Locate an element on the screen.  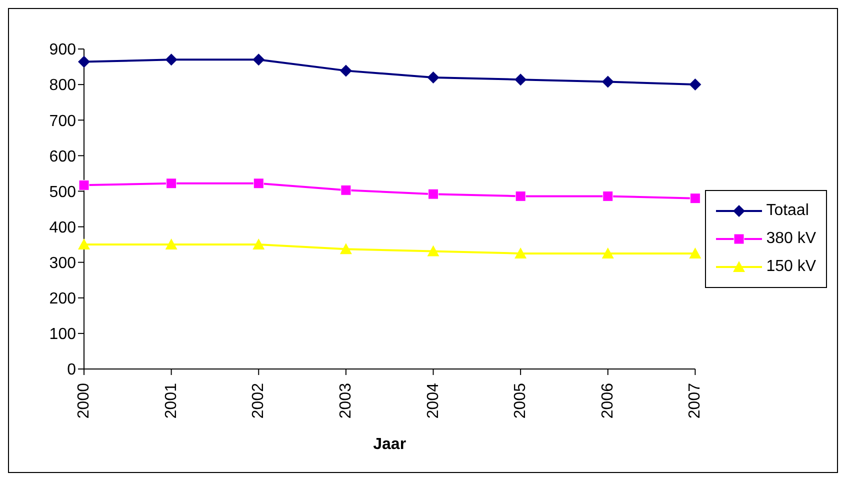
x-tick-label: 2003 is located at coordinates (345, 400).